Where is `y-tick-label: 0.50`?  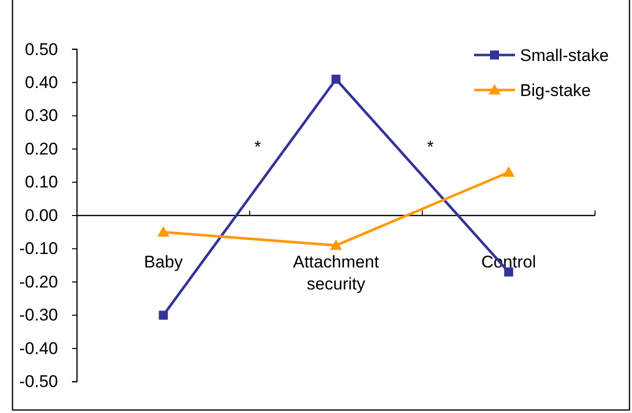 y-tick-label: 0.50 is located at coordinates (41, 49).